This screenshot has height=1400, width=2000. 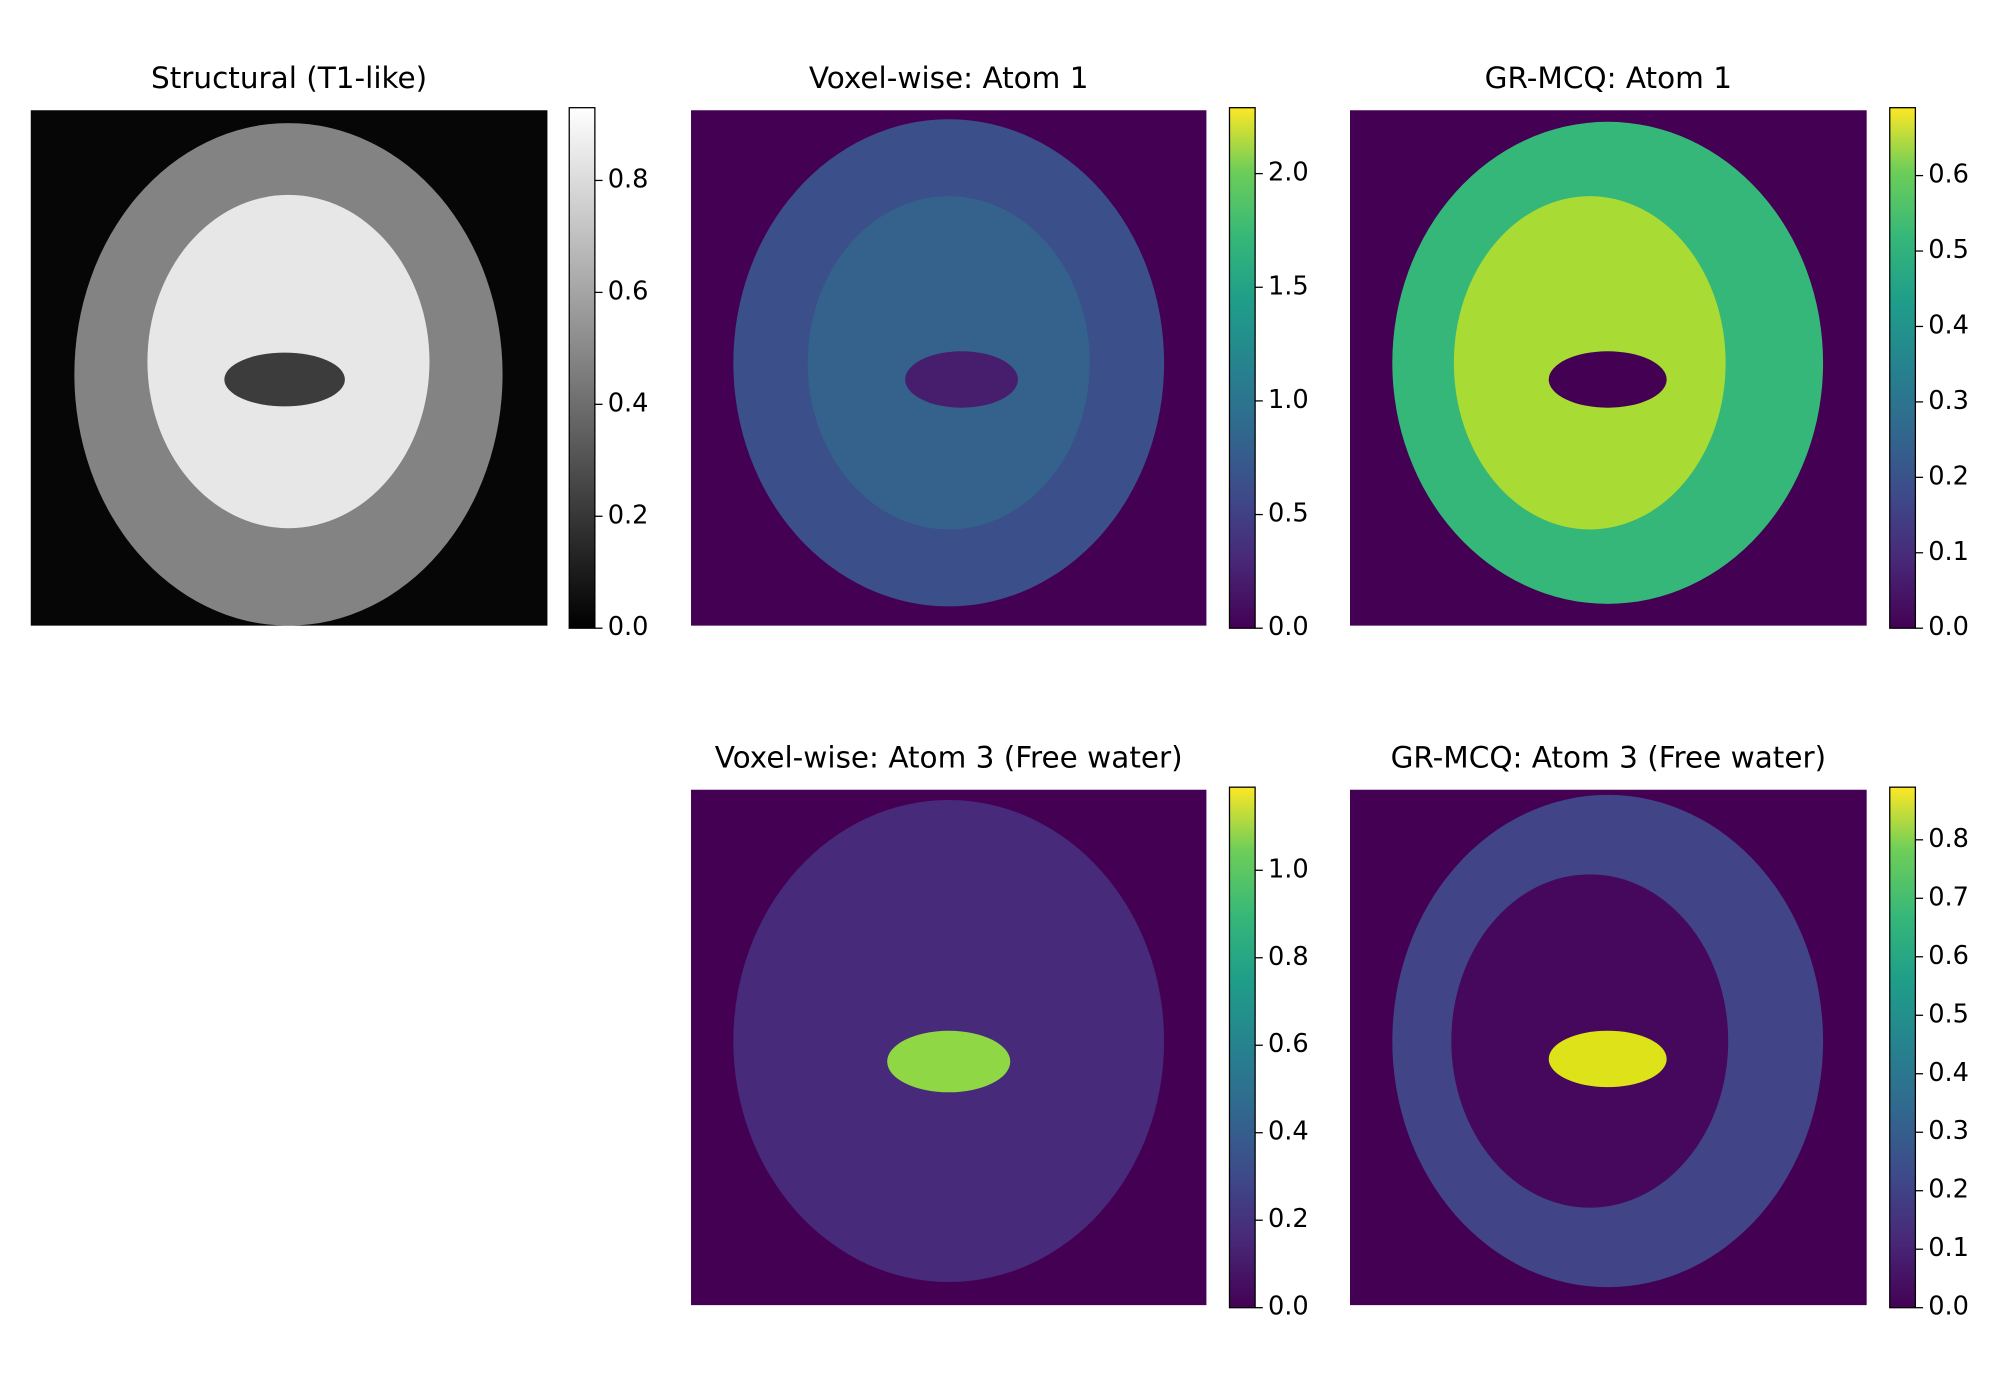 I want to click on image-voxel-atom1, so click(x=949, y=368).